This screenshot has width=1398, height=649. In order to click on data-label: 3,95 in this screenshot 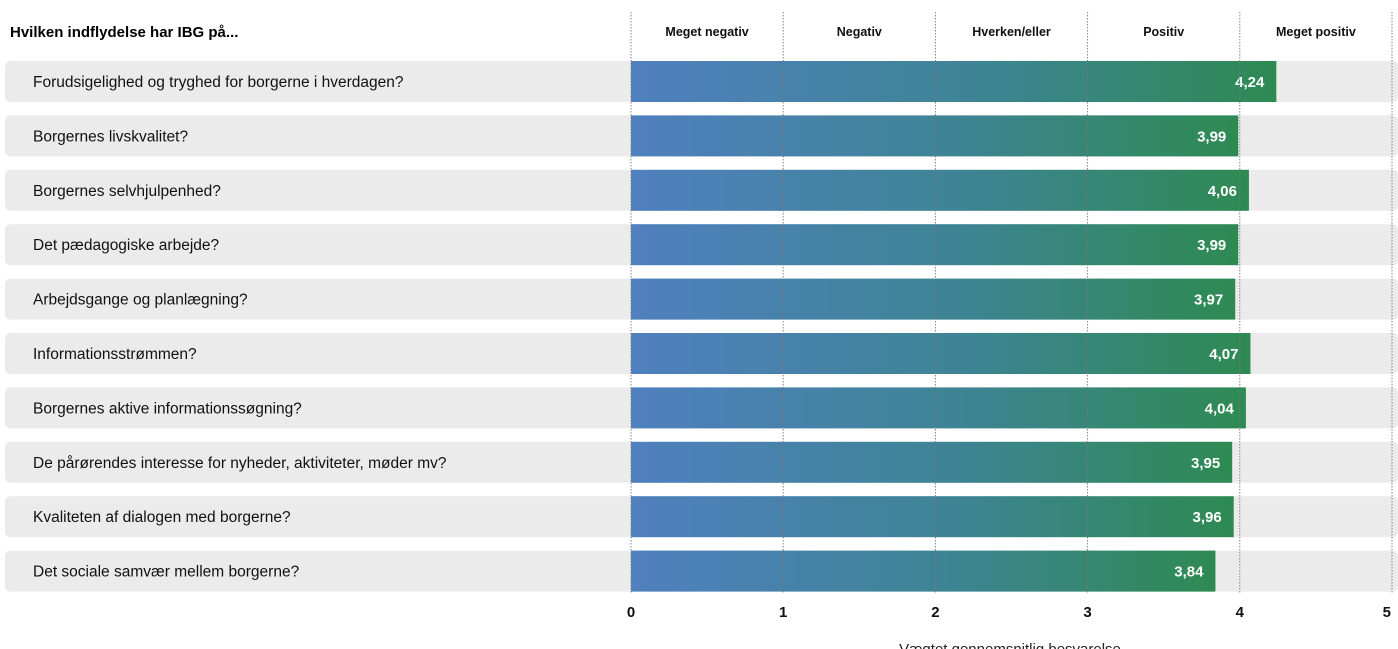, I will do `click(1205, 463)`.